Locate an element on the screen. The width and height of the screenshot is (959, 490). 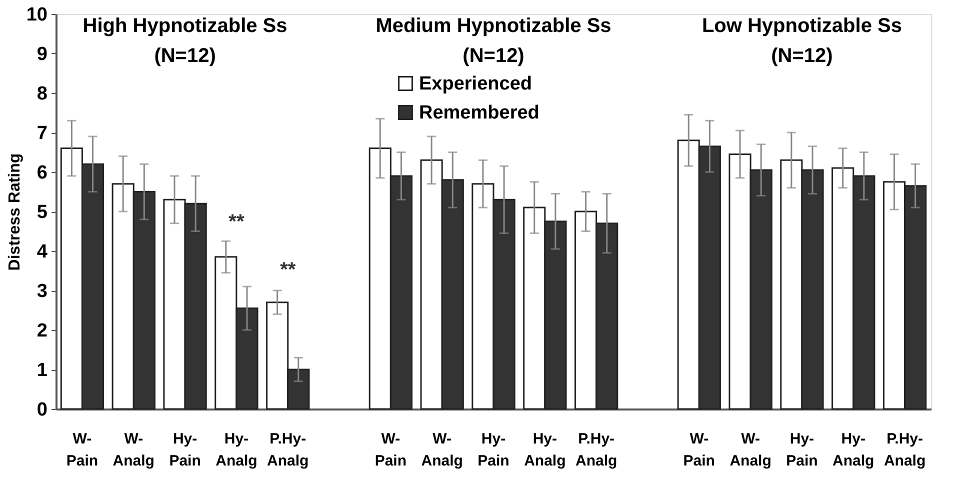
y-tick-label: 10 is located at coordinates (37, 15).